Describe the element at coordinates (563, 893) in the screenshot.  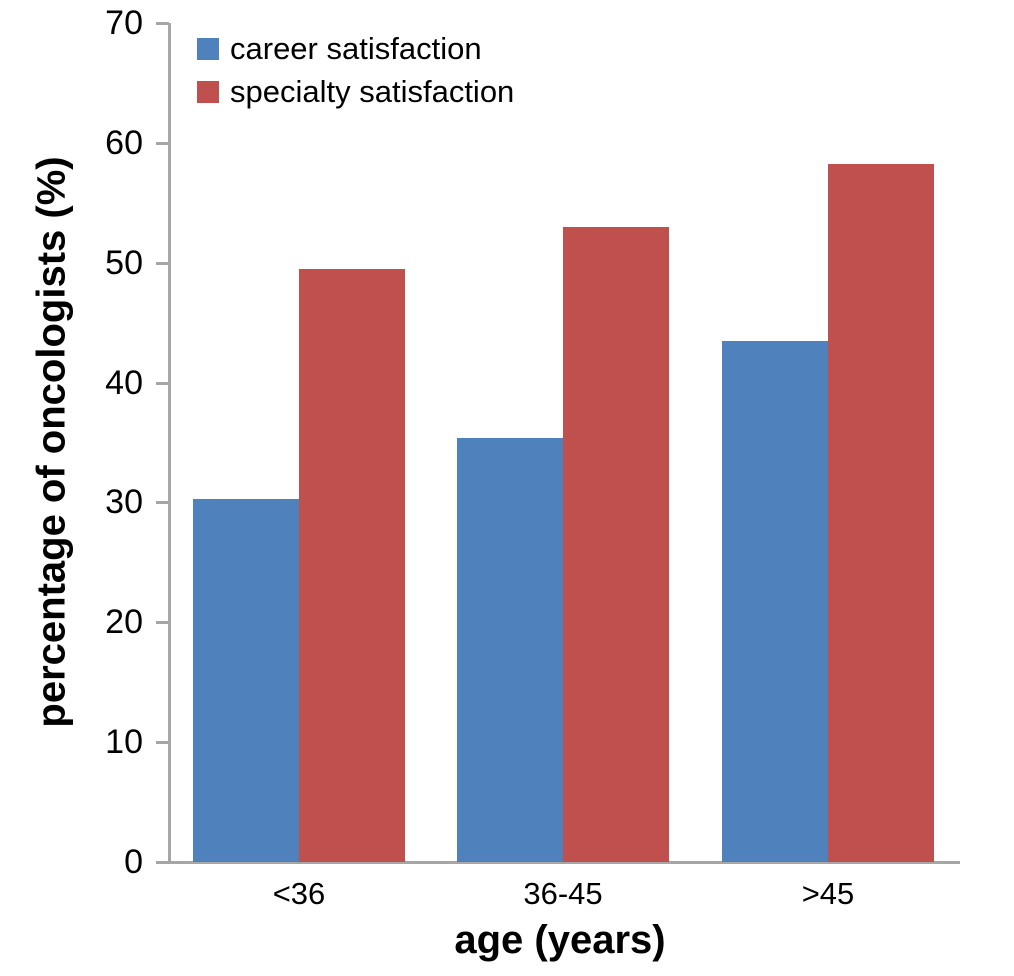
I see `x-tick-label: 36-45` at that location.